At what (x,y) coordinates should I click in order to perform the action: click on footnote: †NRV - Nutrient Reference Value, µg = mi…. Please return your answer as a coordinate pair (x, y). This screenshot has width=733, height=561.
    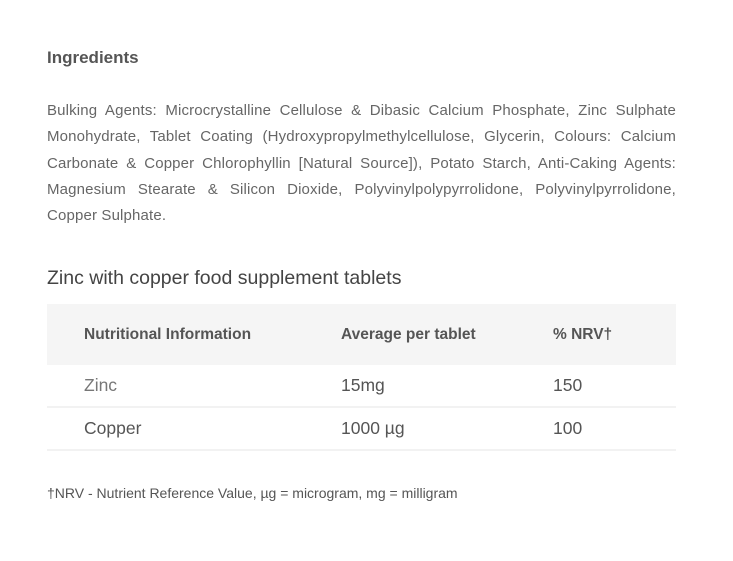
    Looking at the image, I should click on (252, 493).